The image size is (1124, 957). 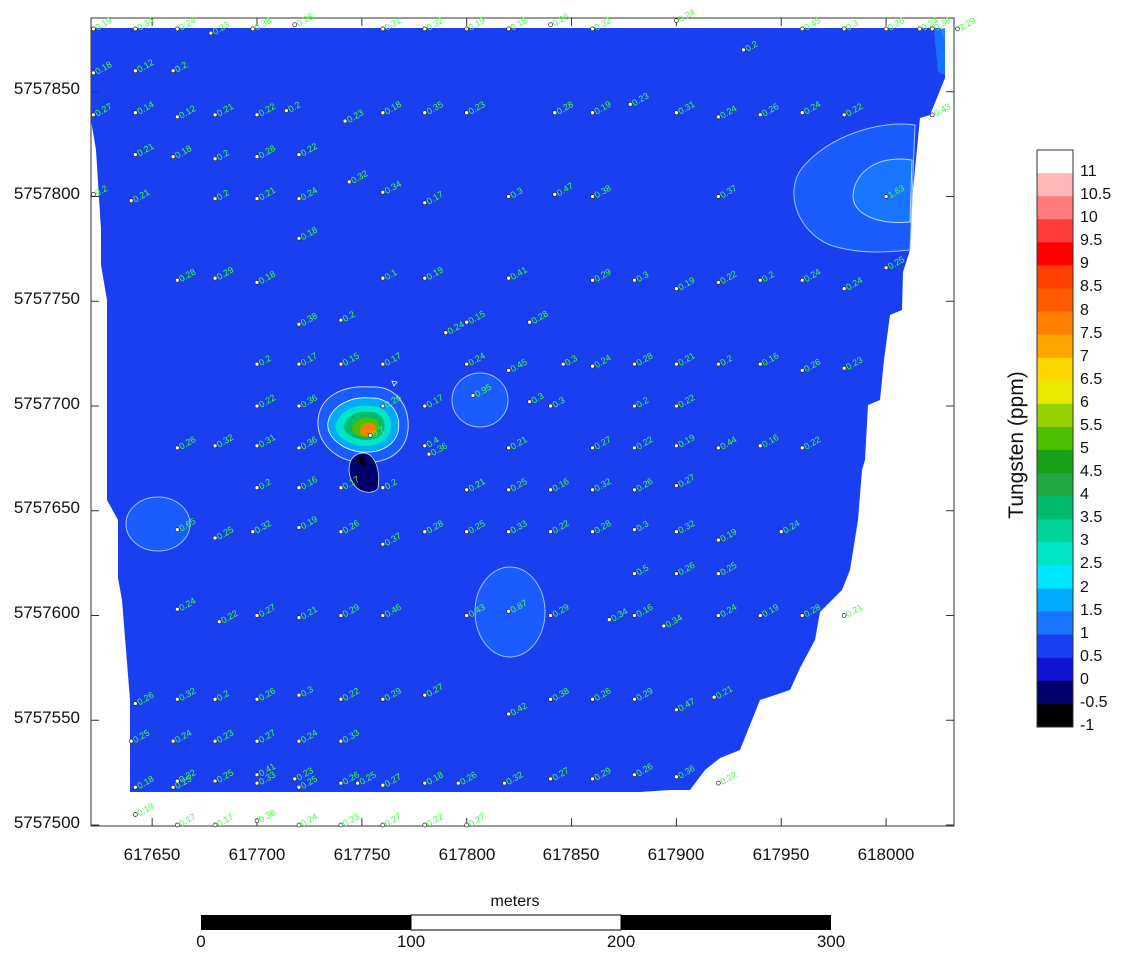 What do you see at coordinates (781, 854) in the screenshot?
I see `x-tick-label: 617950` at bounding box center [781, 854].